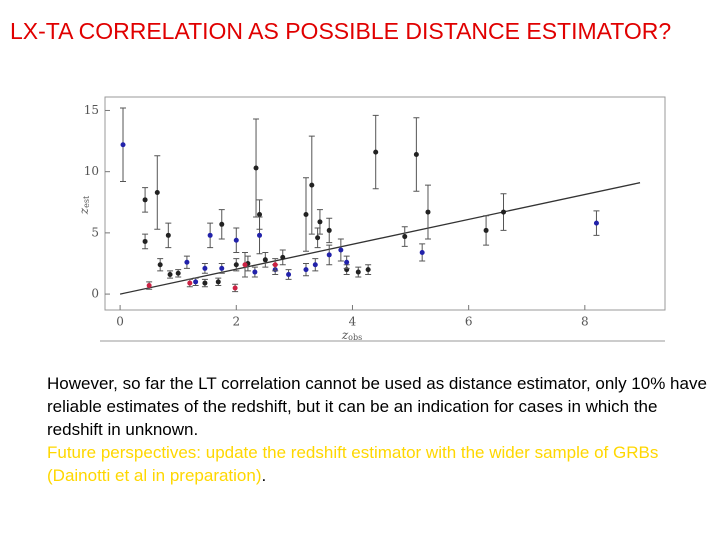  I want to click on y-tick-label: 15, so click(91, 110).